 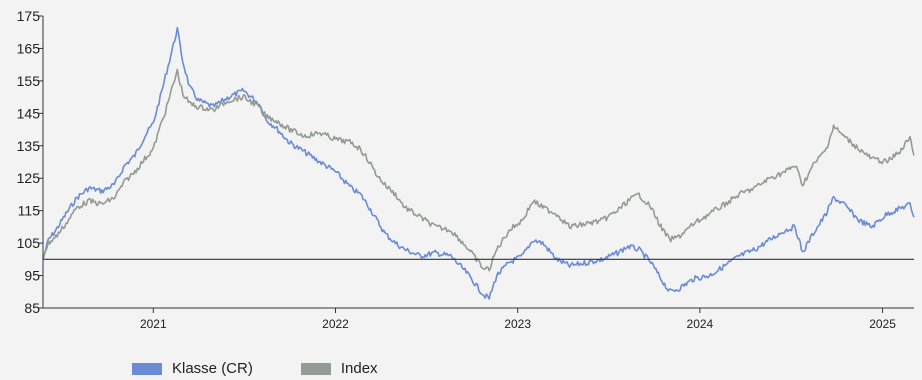 I want to click on legend-label-index: Index, so click(x=359, y=368).